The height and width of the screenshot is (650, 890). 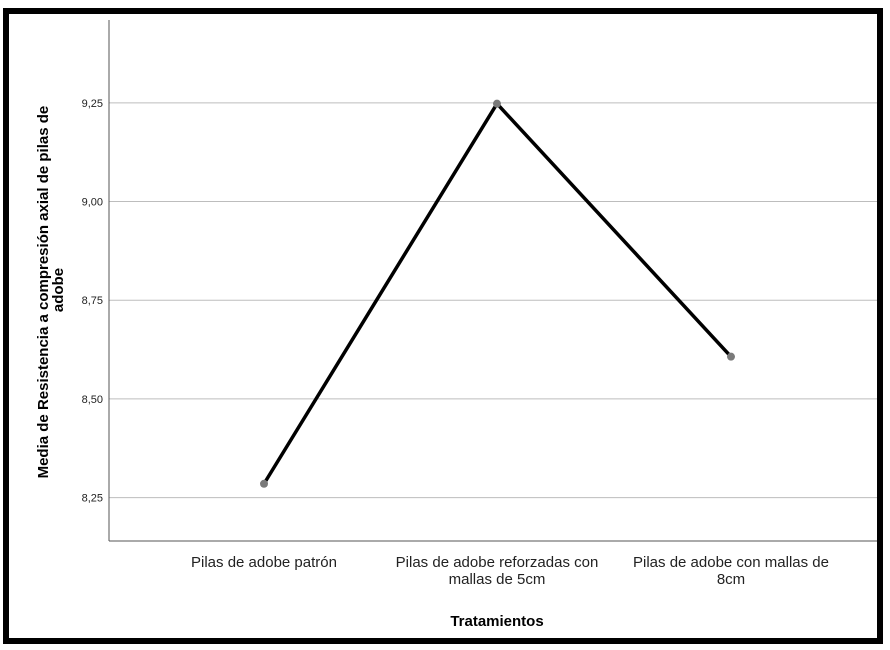 I want to click on y-tick-labels: 8,25 8,50 8,75 9,00 9,25, so click(x=92, y=301).